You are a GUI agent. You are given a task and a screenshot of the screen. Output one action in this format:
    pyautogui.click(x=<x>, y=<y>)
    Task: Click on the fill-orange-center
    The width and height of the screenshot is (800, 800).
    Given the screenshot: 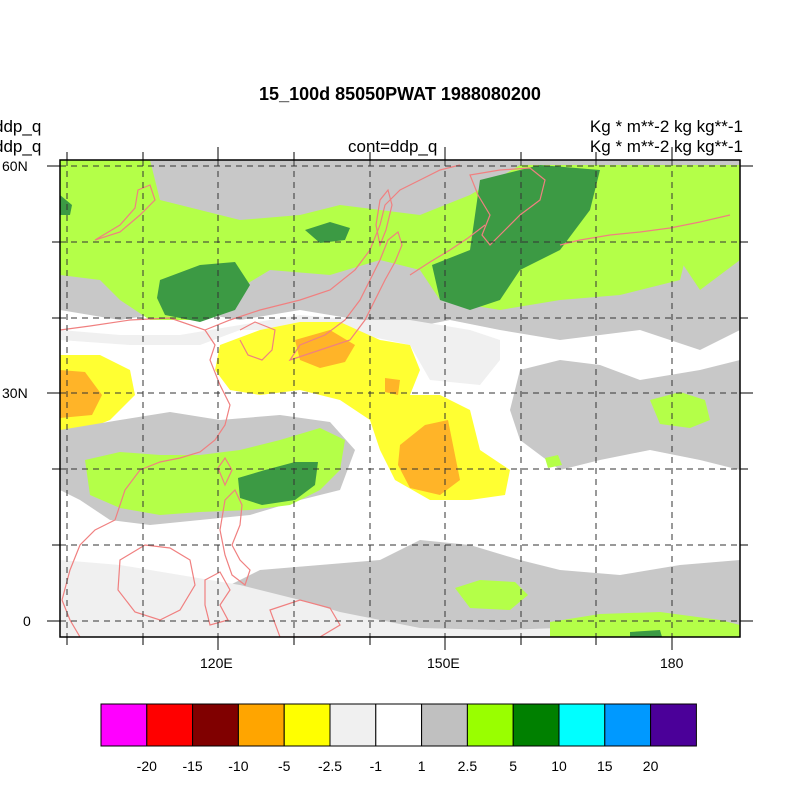 What is the action you would take?
    pyautogui.click(x=325, y=349)
    